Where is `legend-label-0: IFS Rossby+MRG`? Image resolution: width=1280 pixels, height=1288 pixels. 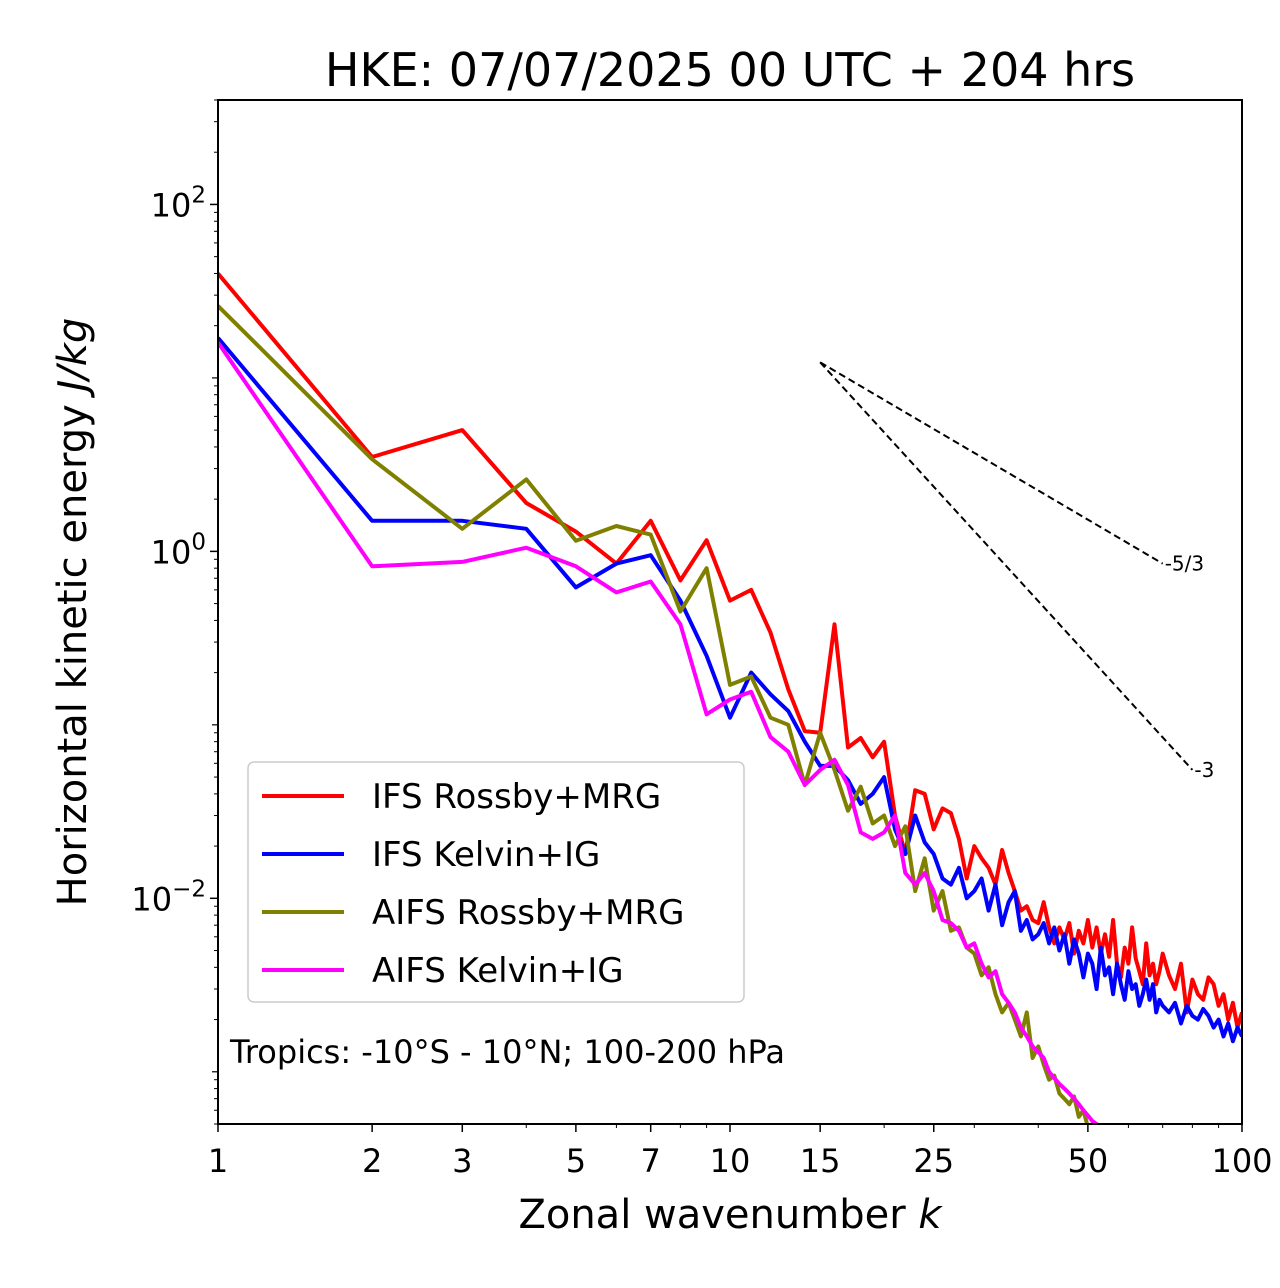 legend-label-0: IFS Rossby+MRG is located at coordinates (516, 797).